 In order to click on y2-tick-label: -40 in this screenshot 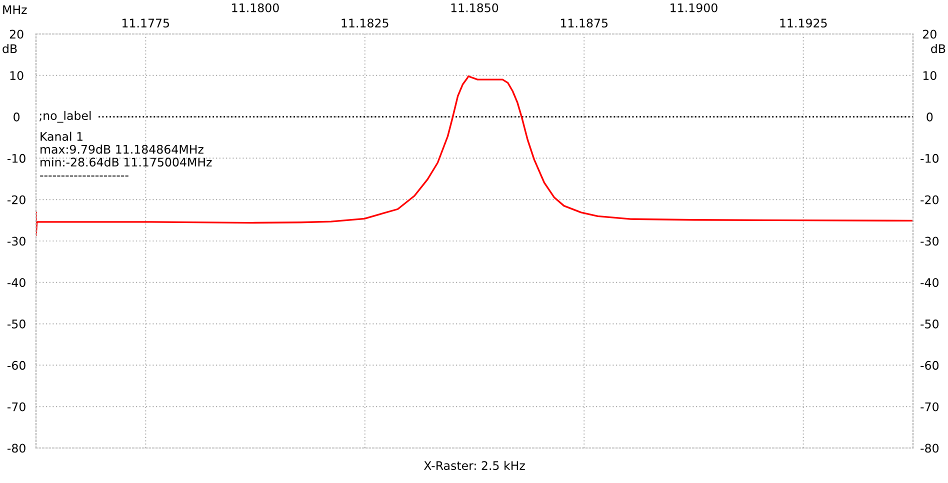, I will do `click(929, 283)`.